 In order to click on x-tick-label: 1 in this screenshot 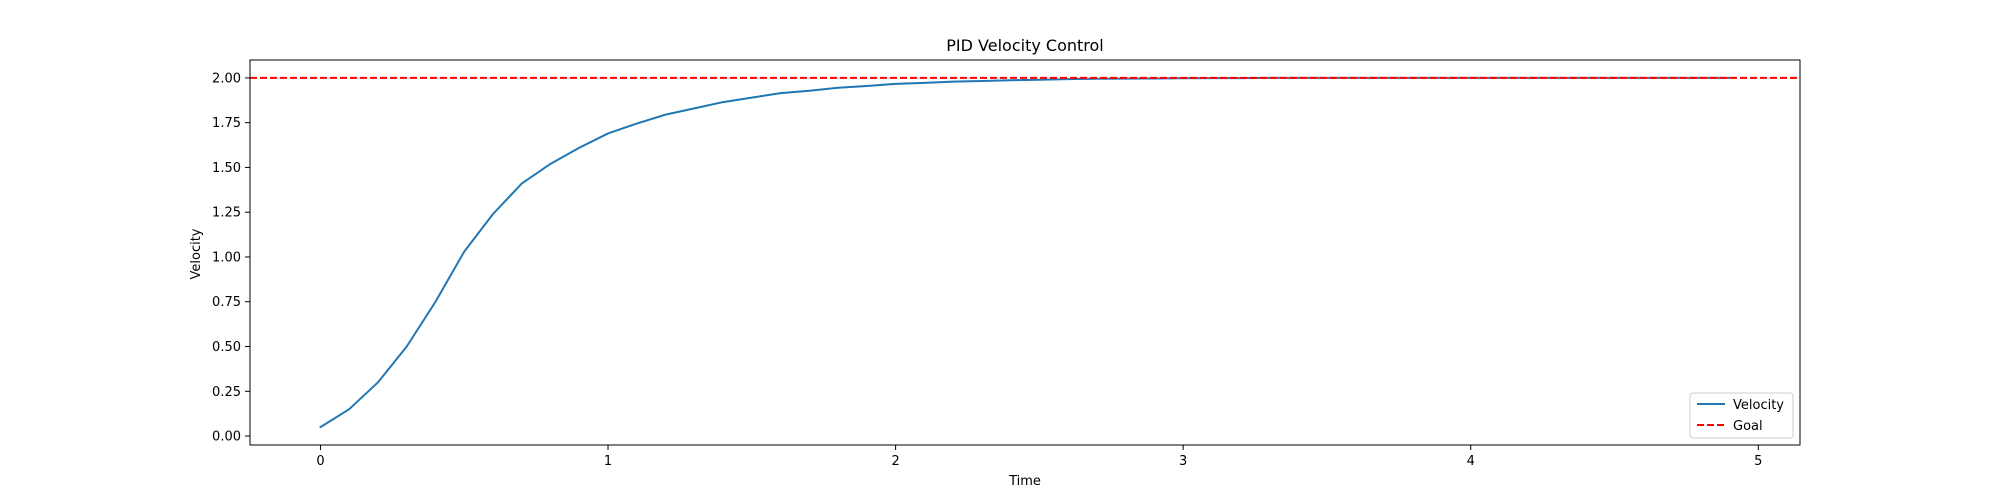, I will do `click(608, 461)`.